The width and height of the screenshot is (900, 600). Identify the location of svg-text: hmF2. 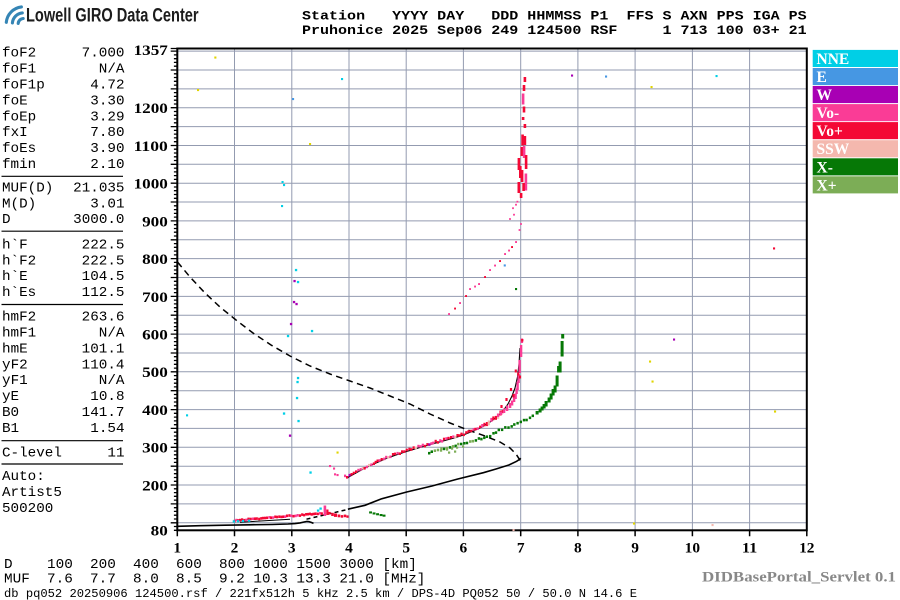
(19, 318).